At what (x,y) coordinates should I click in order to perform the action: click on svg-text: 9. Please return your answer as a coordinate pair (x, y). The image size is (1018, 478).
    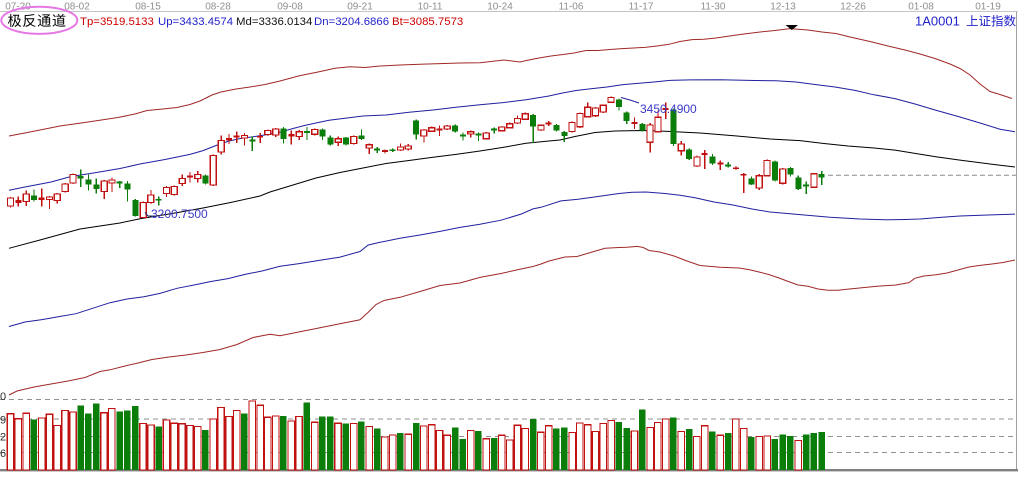
    Looking at the image, I should click on (3, 421).